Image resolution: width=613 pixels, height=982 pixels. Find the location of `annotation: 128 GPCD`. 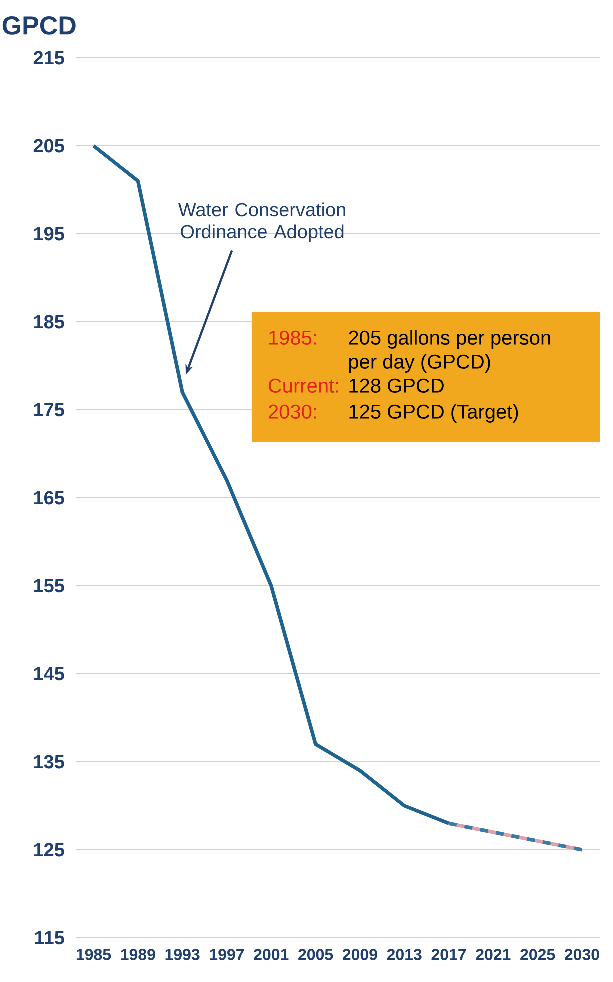

annotation: 128 GPCD is located at coordinates (397, 385).